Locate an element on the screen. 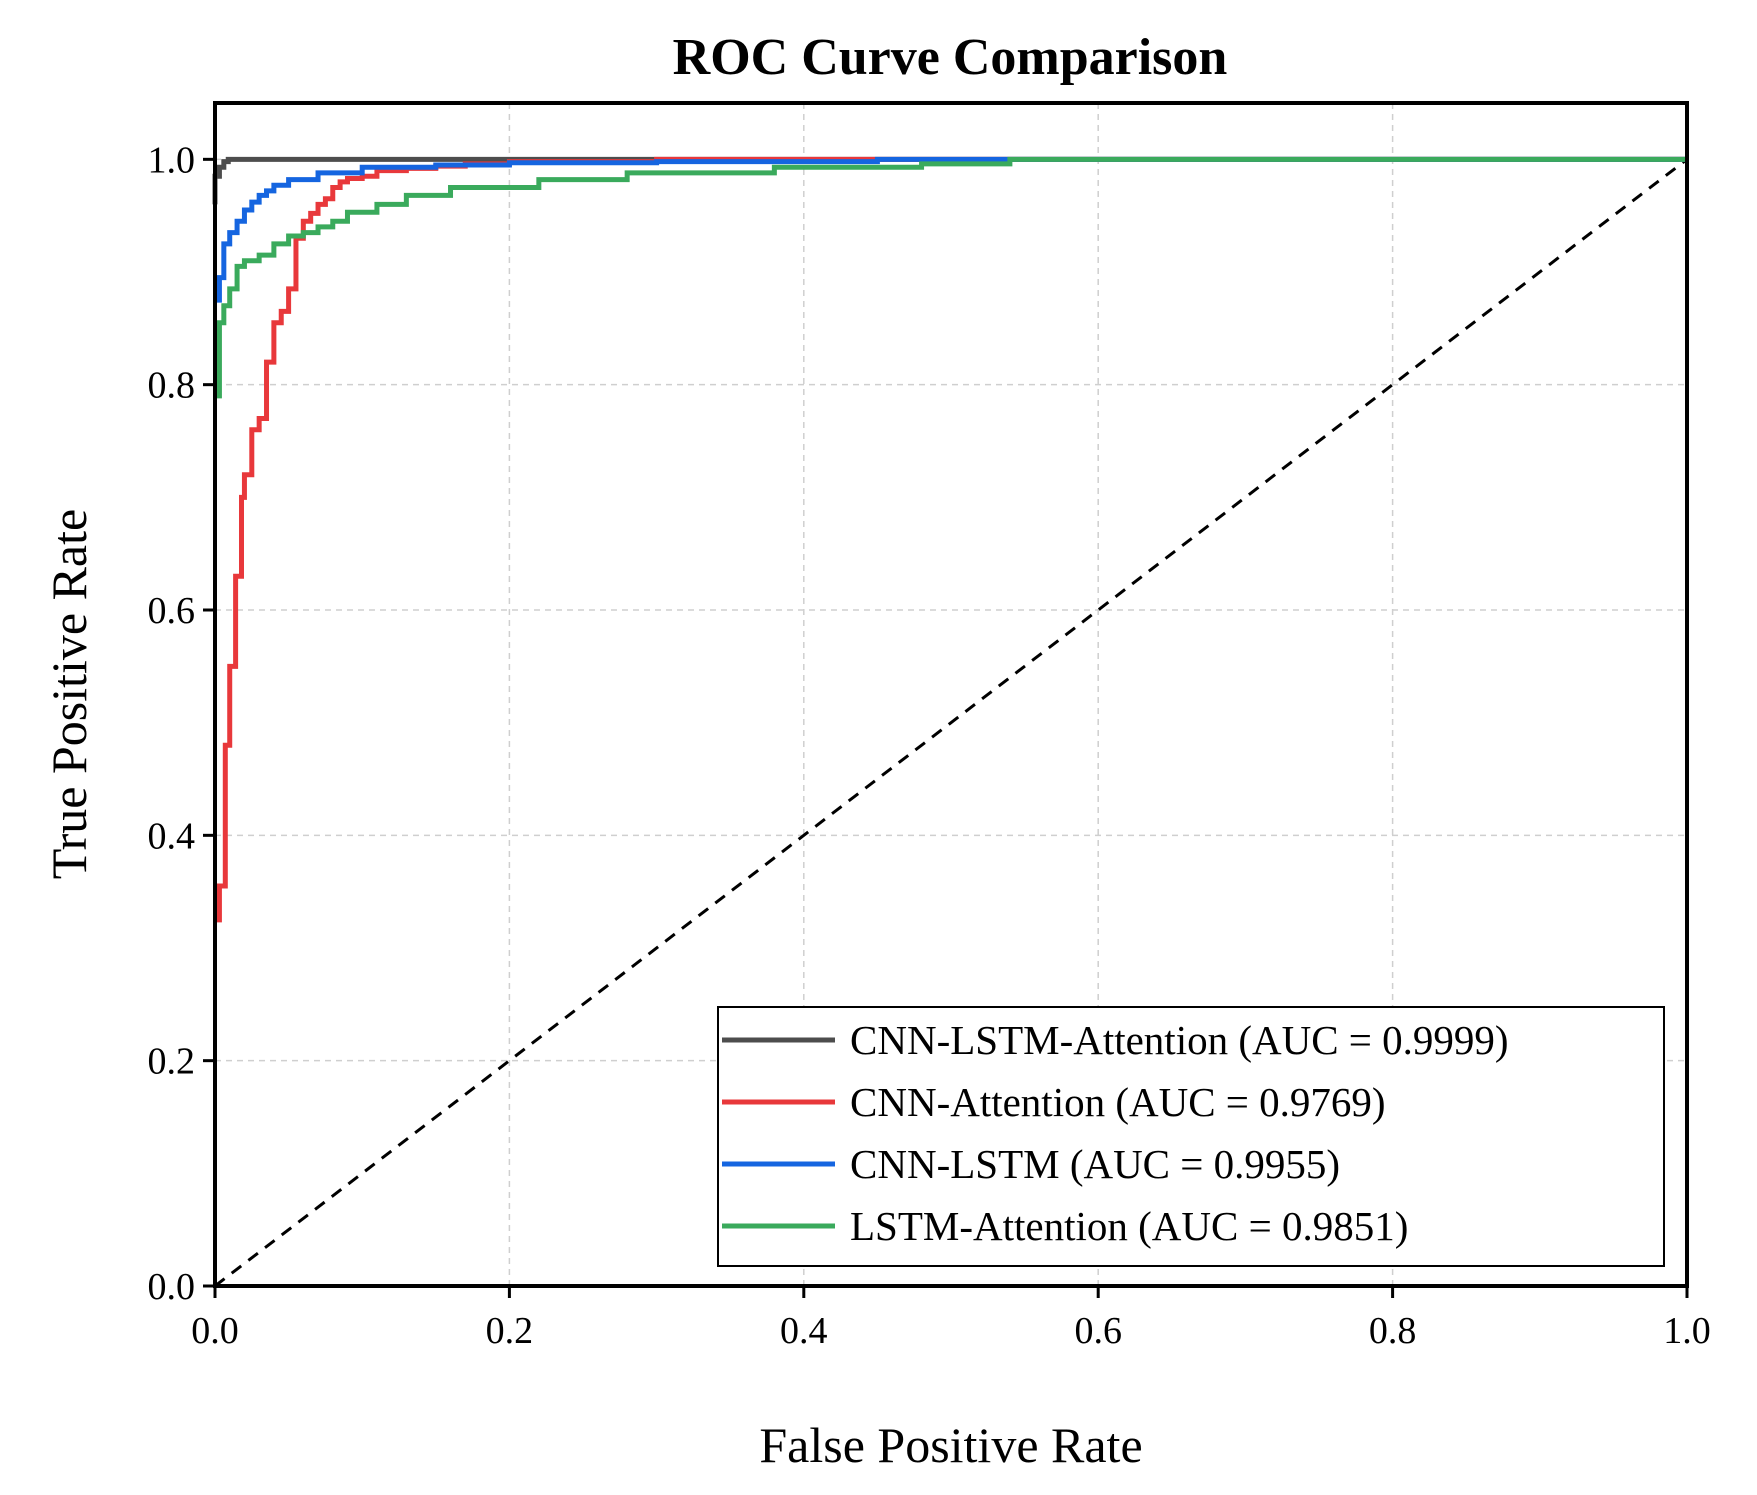 This screenshot has width=1757, height=1495. y-tick-label: 1.0 is located at coordinates (172, 160).